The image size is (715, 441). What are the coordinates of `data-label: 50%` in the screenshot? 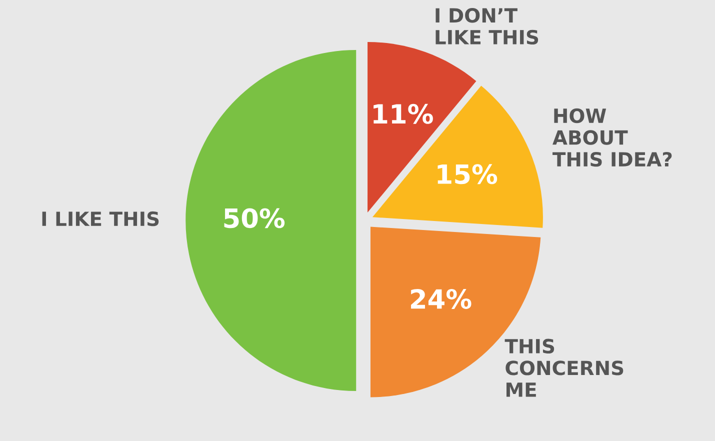 It's located at (254, 218).